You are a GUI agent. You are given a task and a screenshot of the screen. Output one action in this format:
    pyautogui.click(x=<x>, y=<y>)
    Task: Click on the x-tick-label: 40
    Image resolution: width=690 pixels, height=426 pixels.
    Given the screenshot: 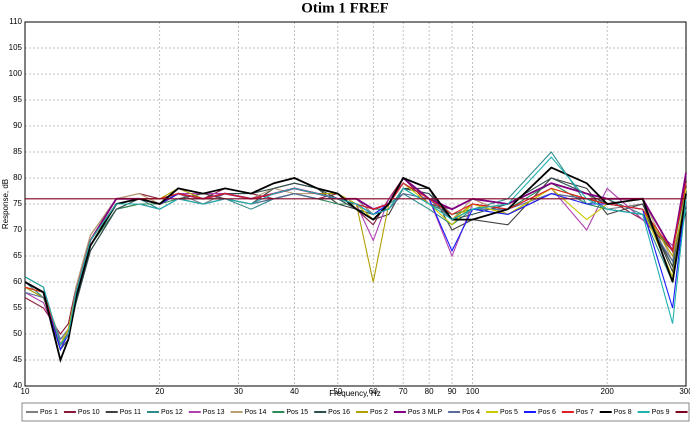 What is the action you would take?
    pyautogui.click(x=294, y=391)
    